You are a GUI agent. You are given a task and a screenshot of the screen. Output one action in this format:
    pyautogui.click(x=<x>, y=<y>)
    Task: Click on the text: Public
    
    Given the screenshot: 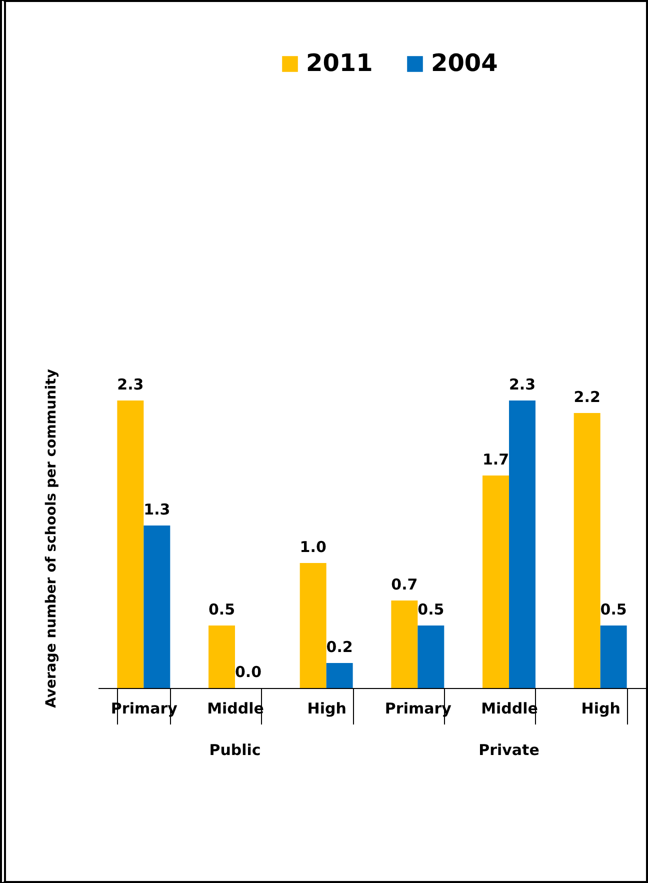 What is the action you would take?
    pyautogui.click(x=235, y=750)
    